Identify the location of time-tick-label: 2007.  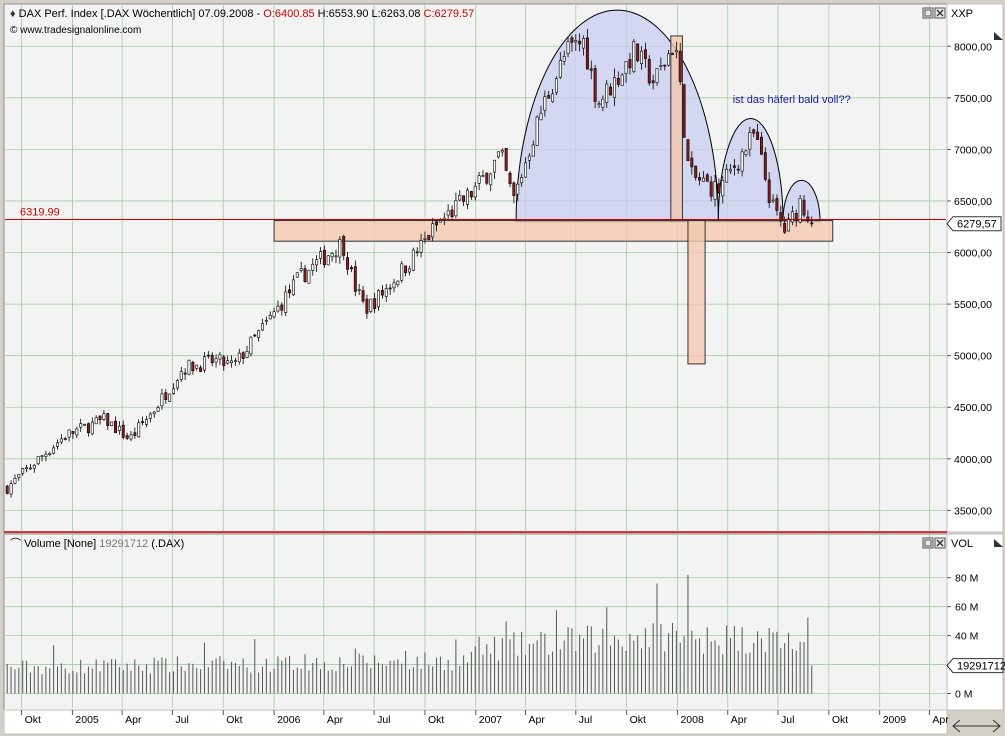
(491, 720).